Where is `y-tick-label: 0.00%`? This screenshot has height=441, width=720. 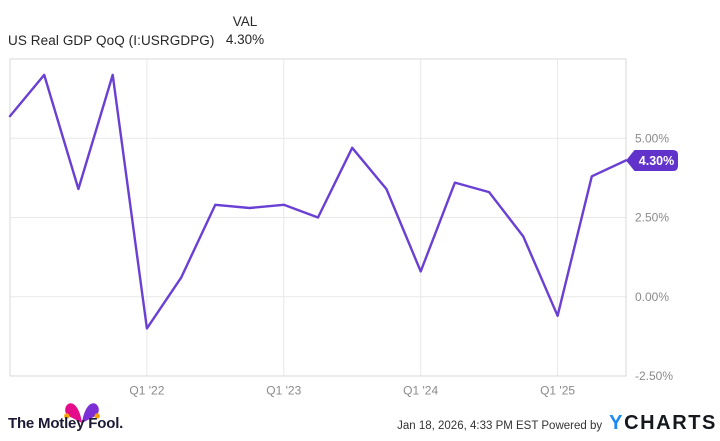 y-tick-label: 0.00% is located at coordinates (652, 297).